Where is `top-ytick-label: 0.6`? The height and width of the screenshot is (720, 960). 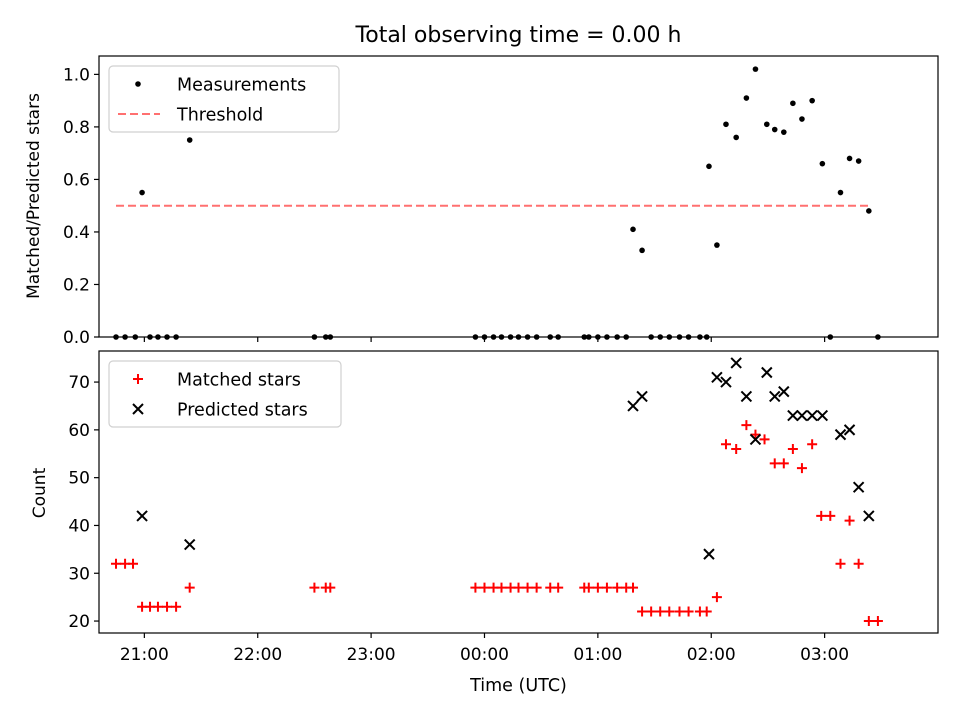 top-ytick-label: 0.6 is located at coordinates (76, 180).